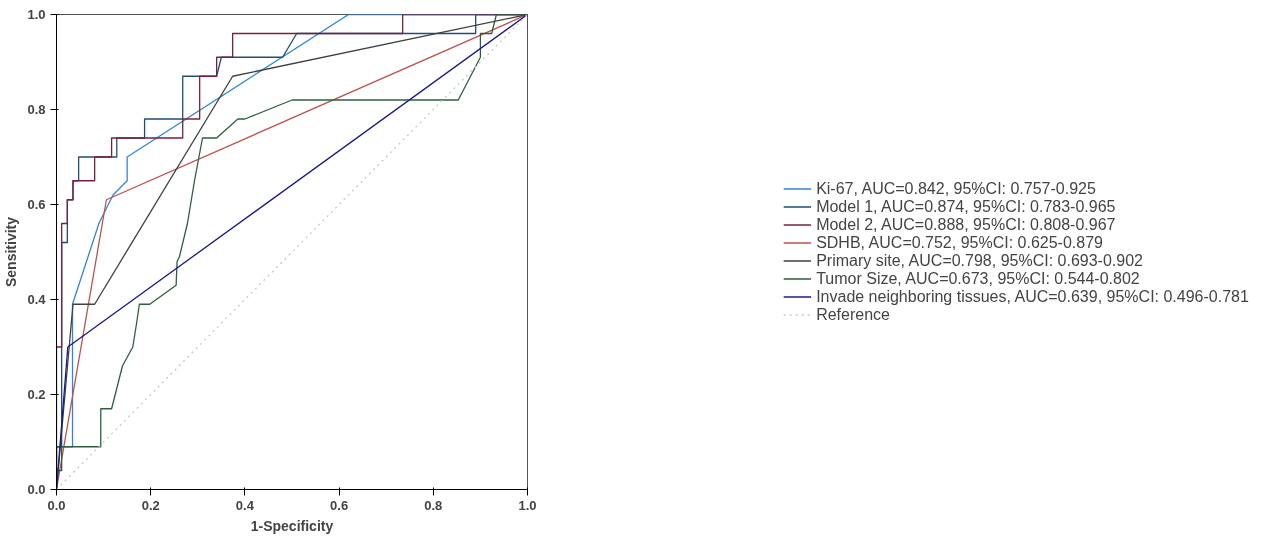 The height and width of the screenshot is (555, 1267). I want to click on legend-label: Ki-67, AUC=0.842, 95%CI: 0.757-0.925, so click(956, 188).